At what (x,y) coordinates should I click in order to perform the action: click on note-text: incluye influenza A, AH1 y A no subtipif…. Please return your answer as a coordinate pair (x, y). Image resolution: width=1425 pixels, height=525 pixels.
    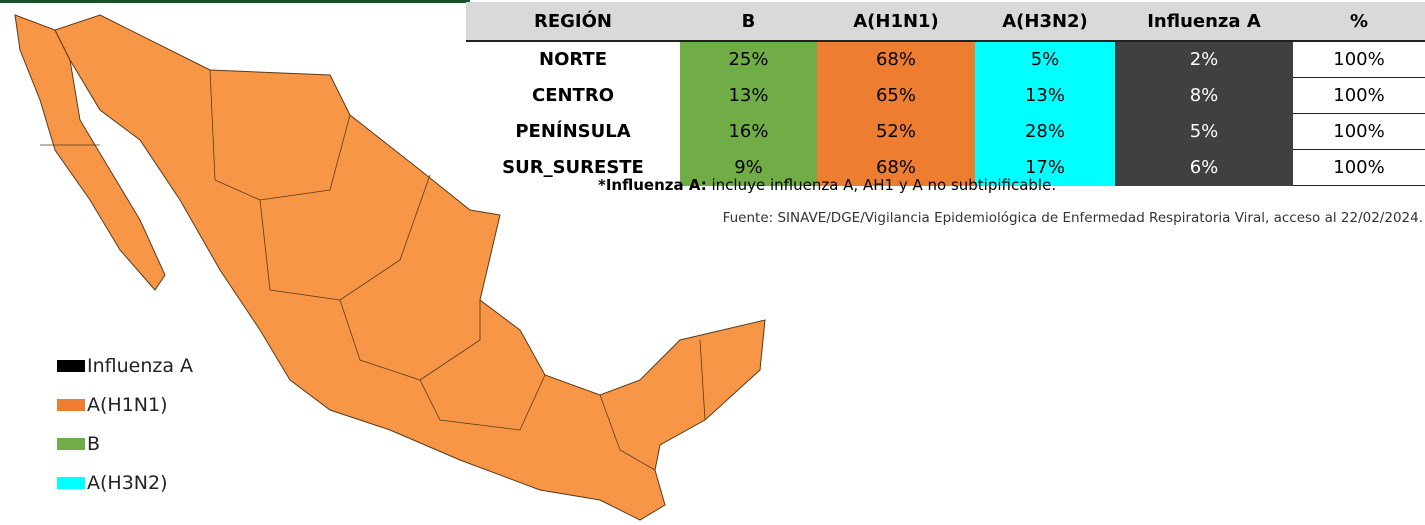
    Looking at the image, I should click on (884, 185).